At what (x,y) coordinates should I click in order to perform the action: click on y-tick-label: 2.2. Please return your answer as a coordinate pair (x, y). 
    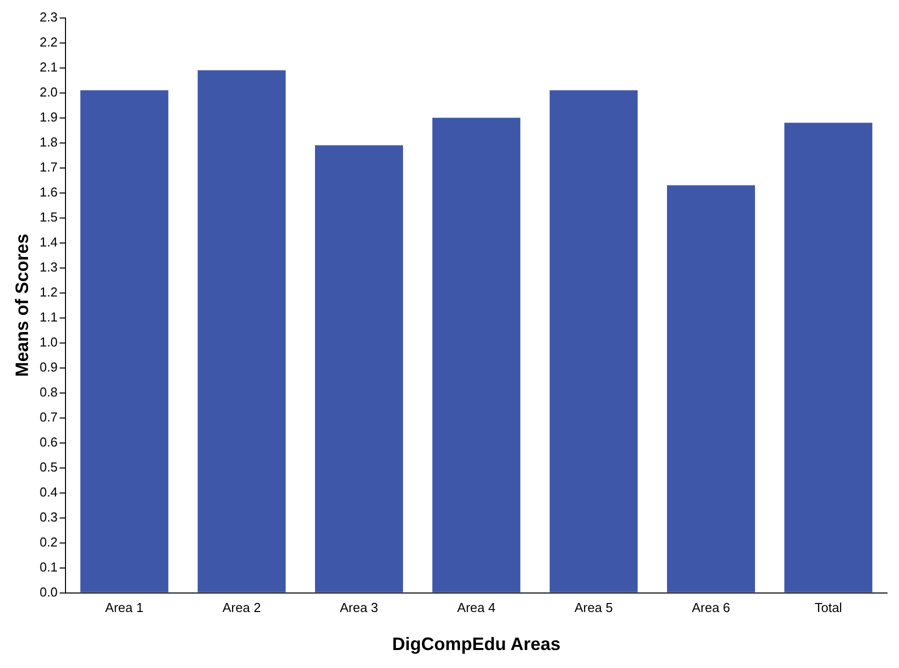
    Looking at the image, I should click on (49, 42).